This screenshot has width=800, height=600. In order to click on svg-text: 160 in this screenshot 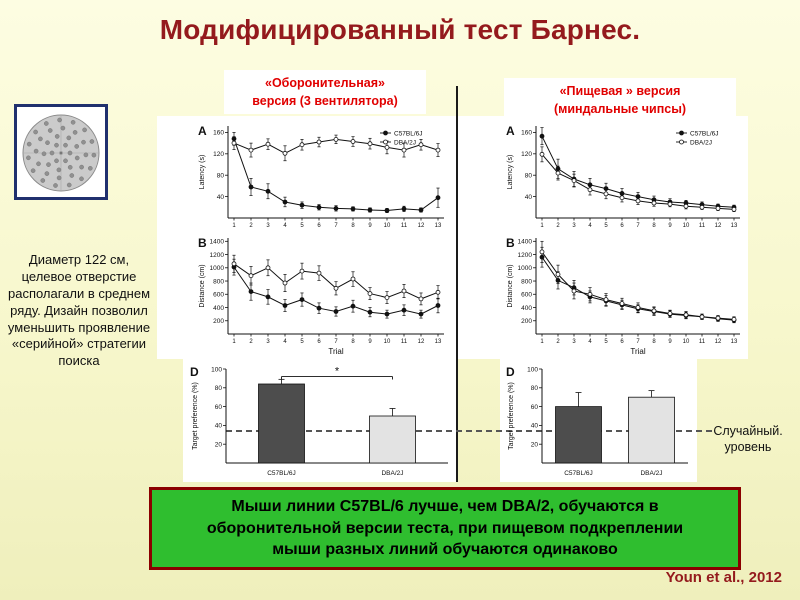, I will do `click(218, 133)`.